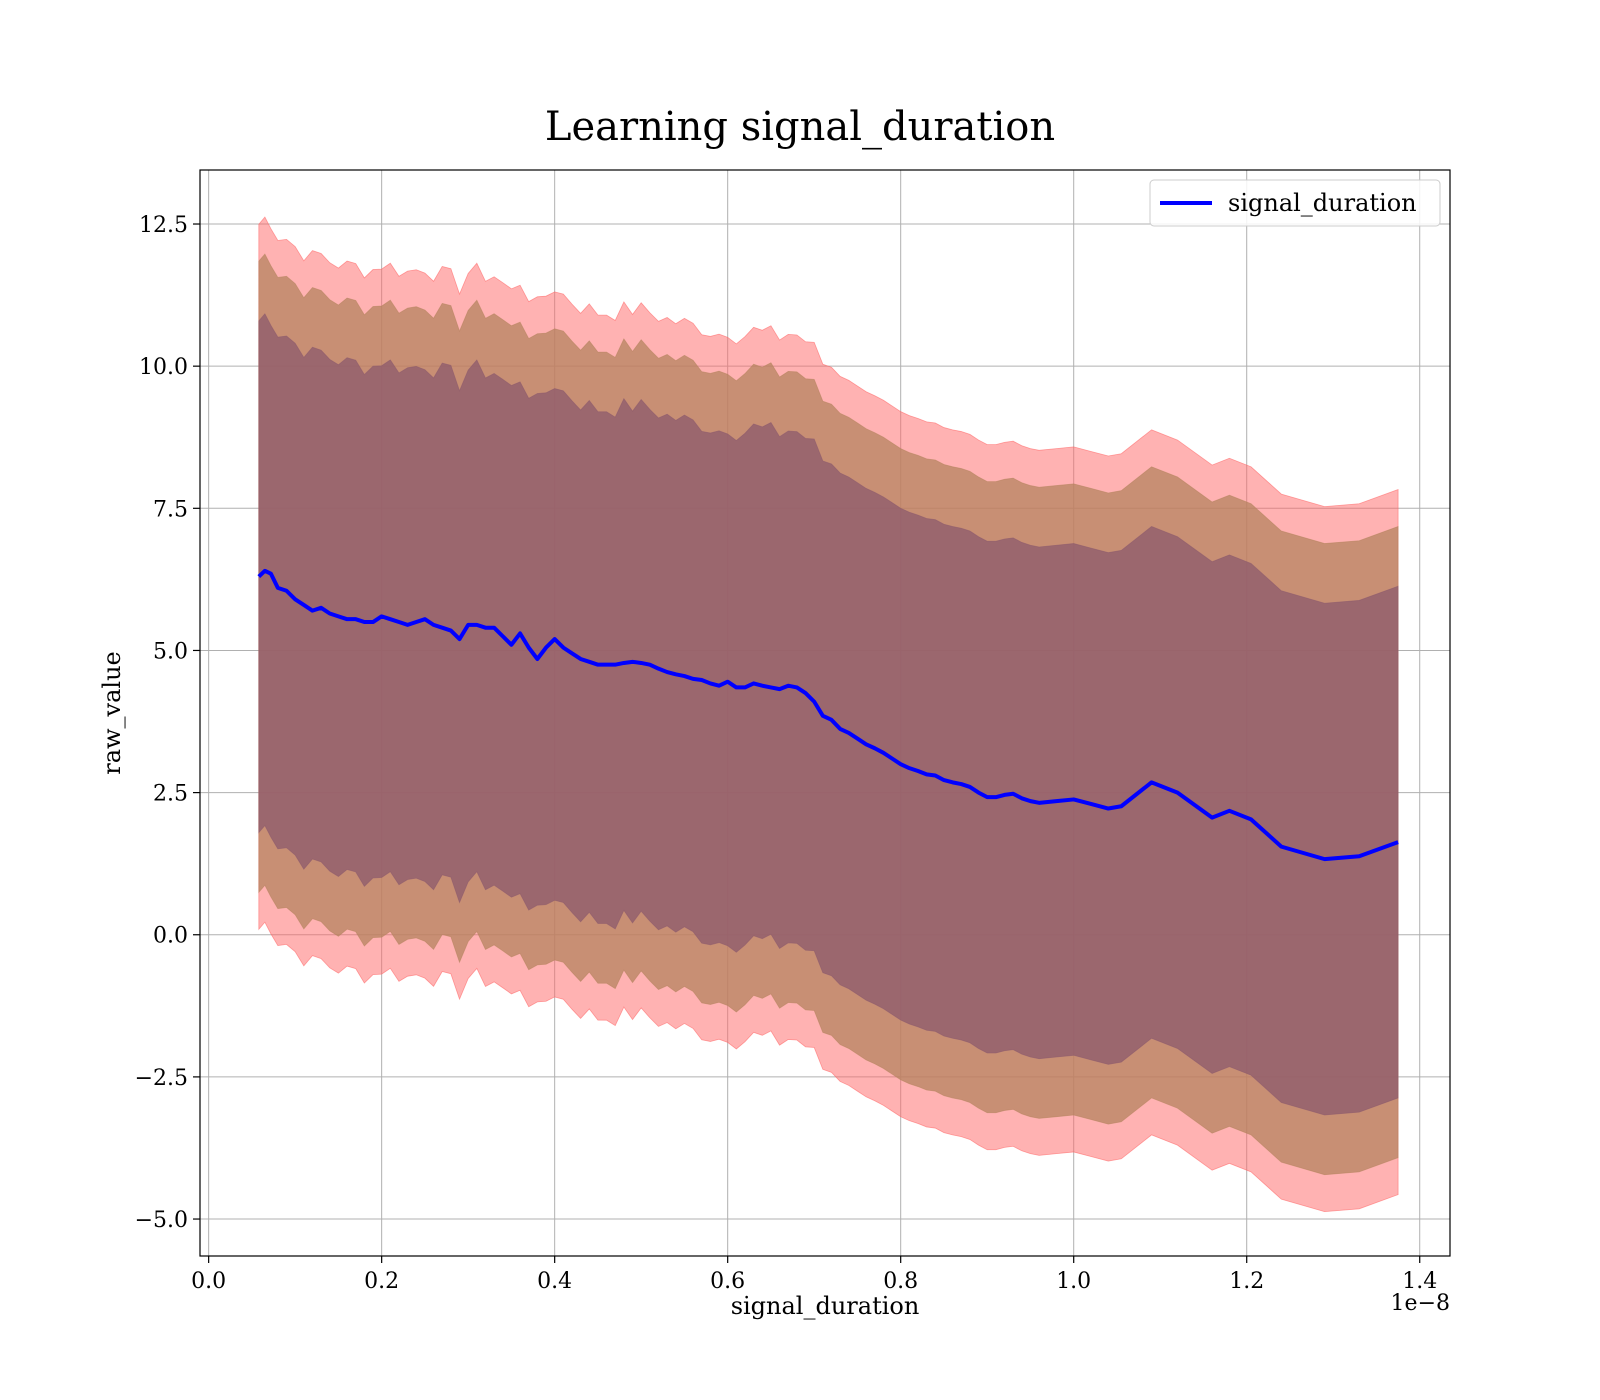 The width and height of the screenshot is (1600, 1400). Describe the element at coordinates (163, 225) in the screenshot. I see `y-tick-label: 12.5` at that location.